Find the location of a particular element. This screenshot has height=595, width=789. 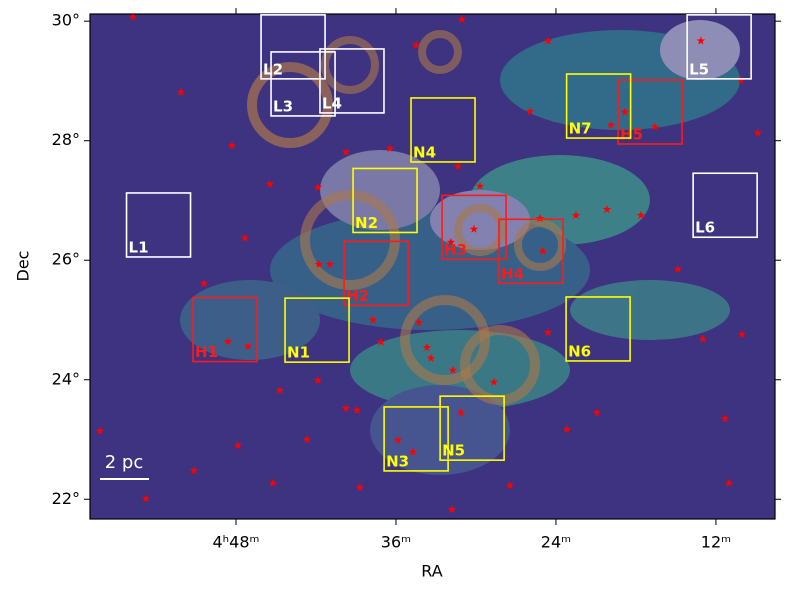

x-tick-label: 12ᵐ is located at coordinates (716, 542).